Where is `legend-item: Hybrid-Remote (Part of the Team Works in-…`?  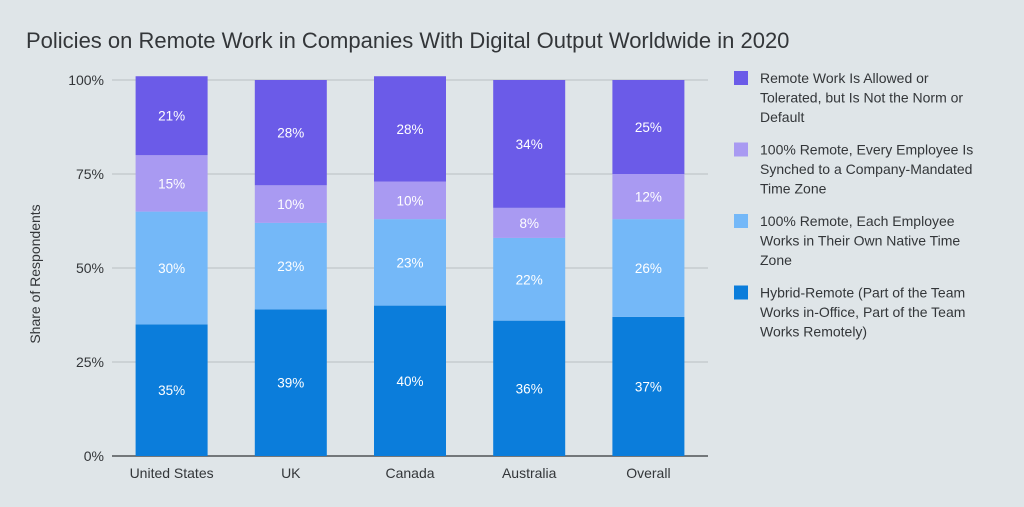
legend-item: Hybrid-Remote (Part of the Team Works in-… is located at coordinates (849, 312).